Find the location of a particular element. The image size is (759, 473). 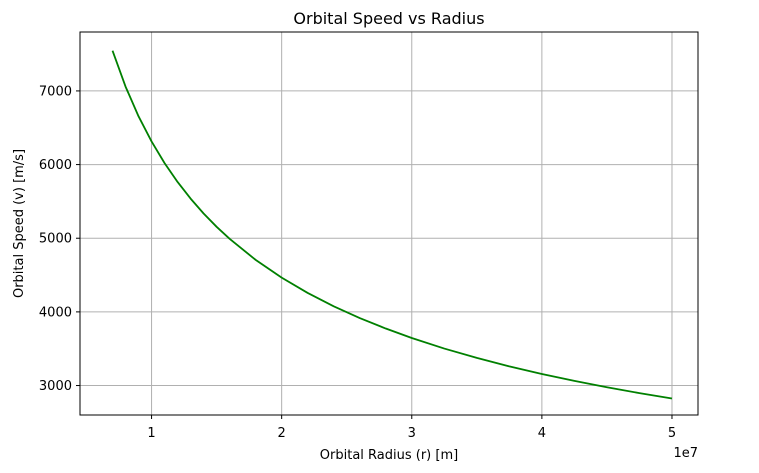

x-axis-label: Orbital Radius (r) [m] is located at coordinates (389, 455).